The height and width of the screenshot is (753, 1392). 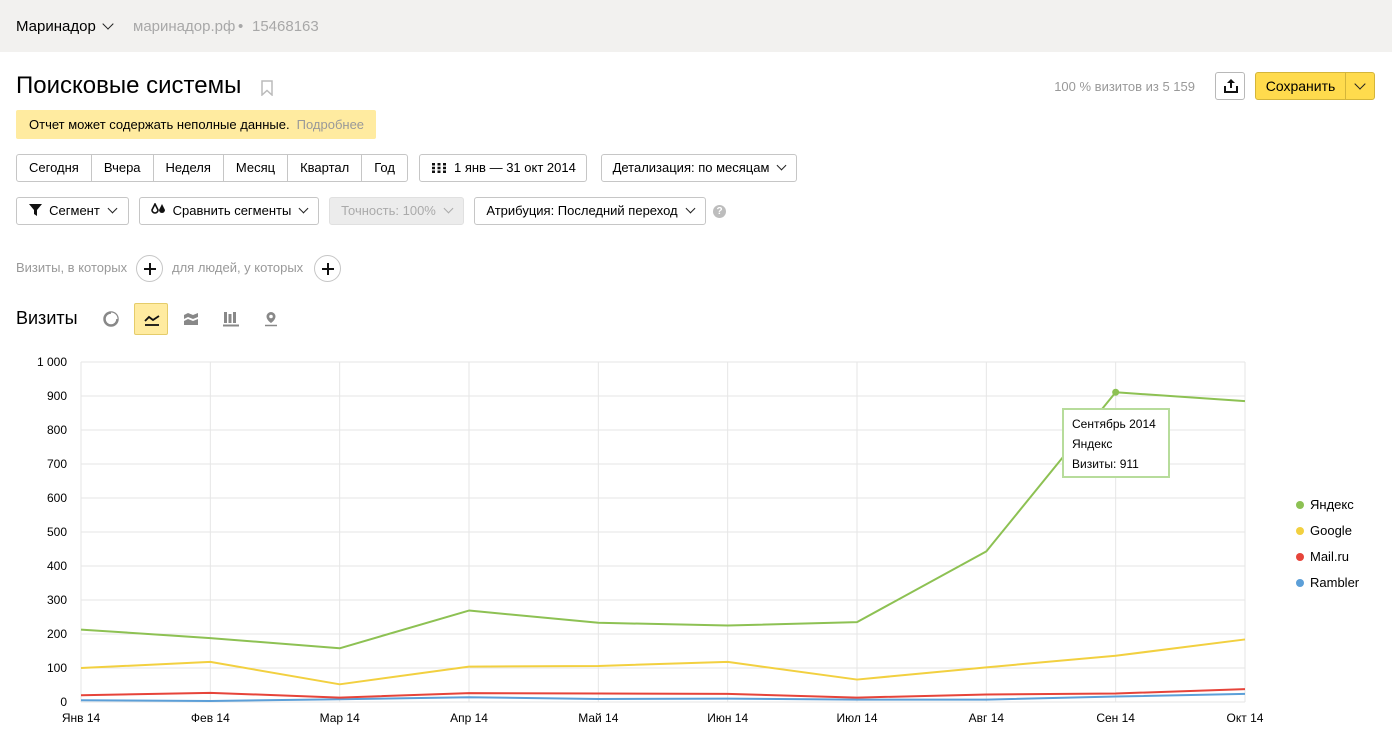 What do you see at coordinates (56, 26) in the screenshot?
I see `counter-name: Маринадор` at bounding box center [56, 26].